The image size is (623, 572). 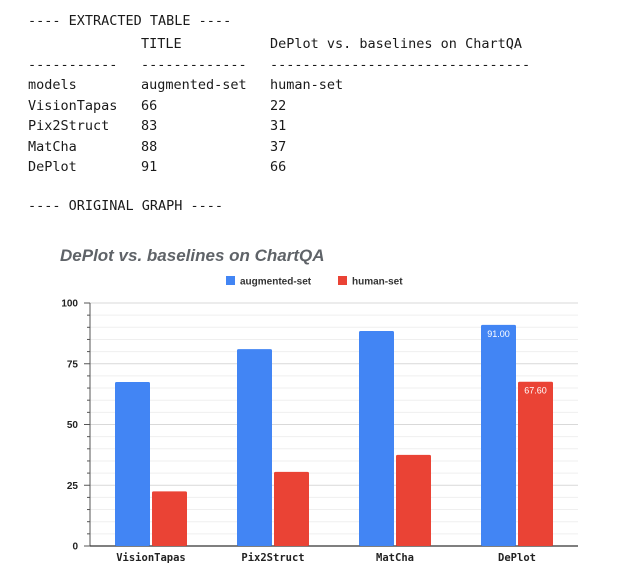 What do you see at coordinates (192, 255) in the screenshot?
I see `chart-title: DePlot vs. baselines on ChartQA` at bounding box center [192, 255].